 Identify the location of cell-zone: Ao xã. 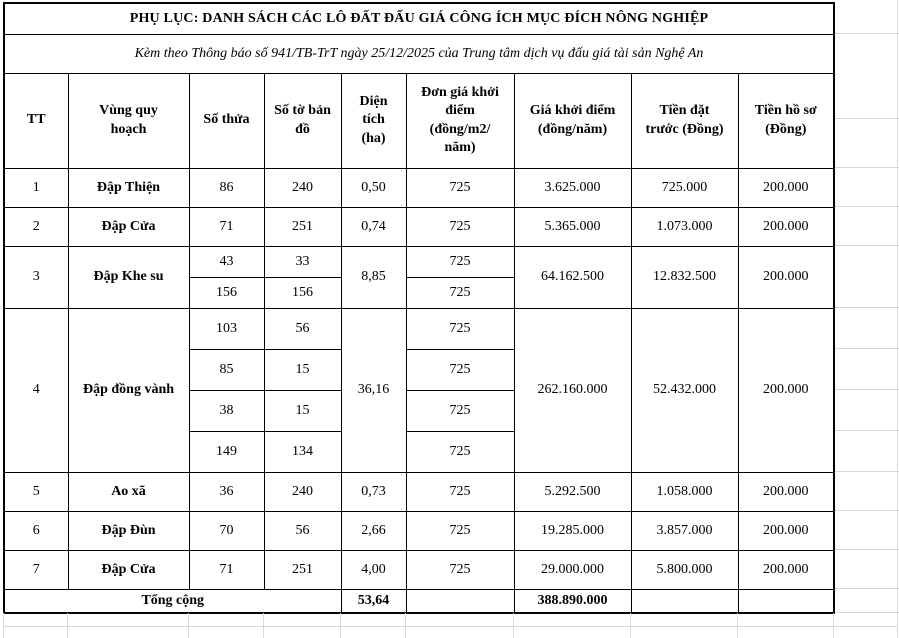
(128, 491).